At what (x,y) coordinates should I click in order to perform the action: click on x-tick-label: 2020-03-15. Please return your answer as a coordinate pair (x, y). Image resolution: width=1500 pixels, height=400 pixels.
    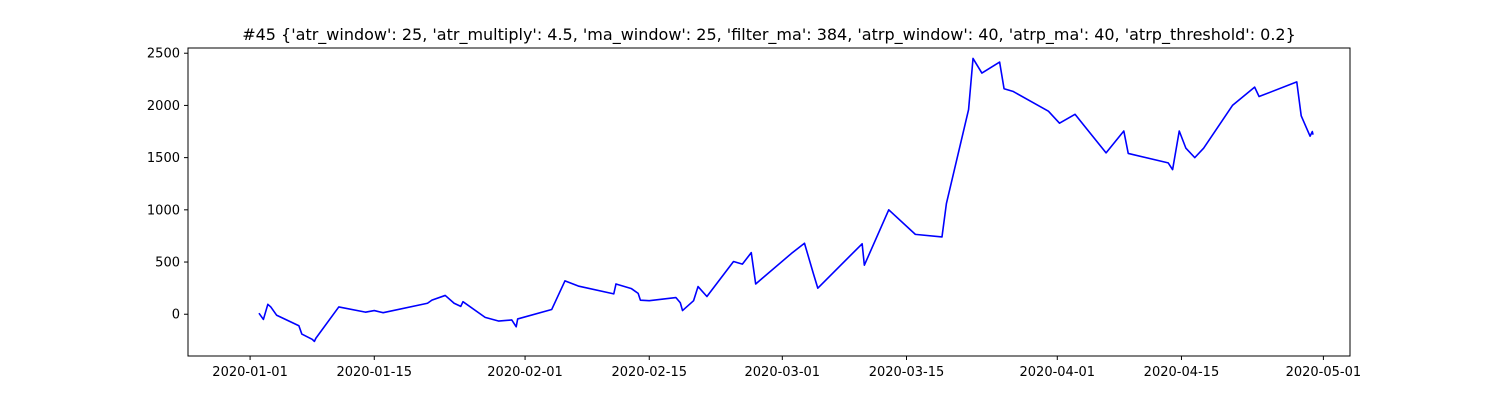
    Looking at the image, I should click on (907, 372).